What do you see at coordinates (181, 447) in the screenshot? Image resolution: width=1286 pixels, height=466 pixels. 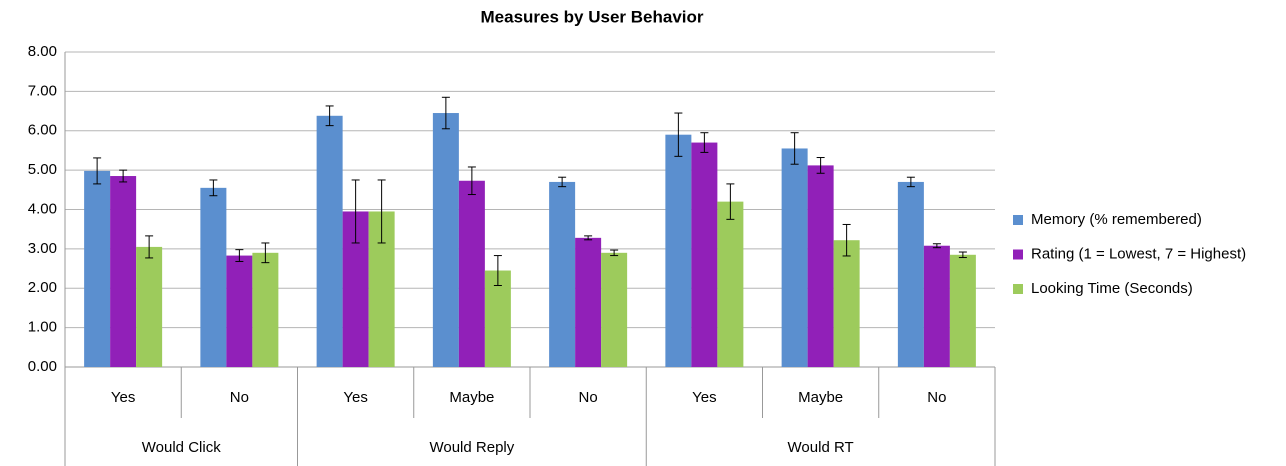 I see `group-label: Would Click` at bounding box center [181, 447].